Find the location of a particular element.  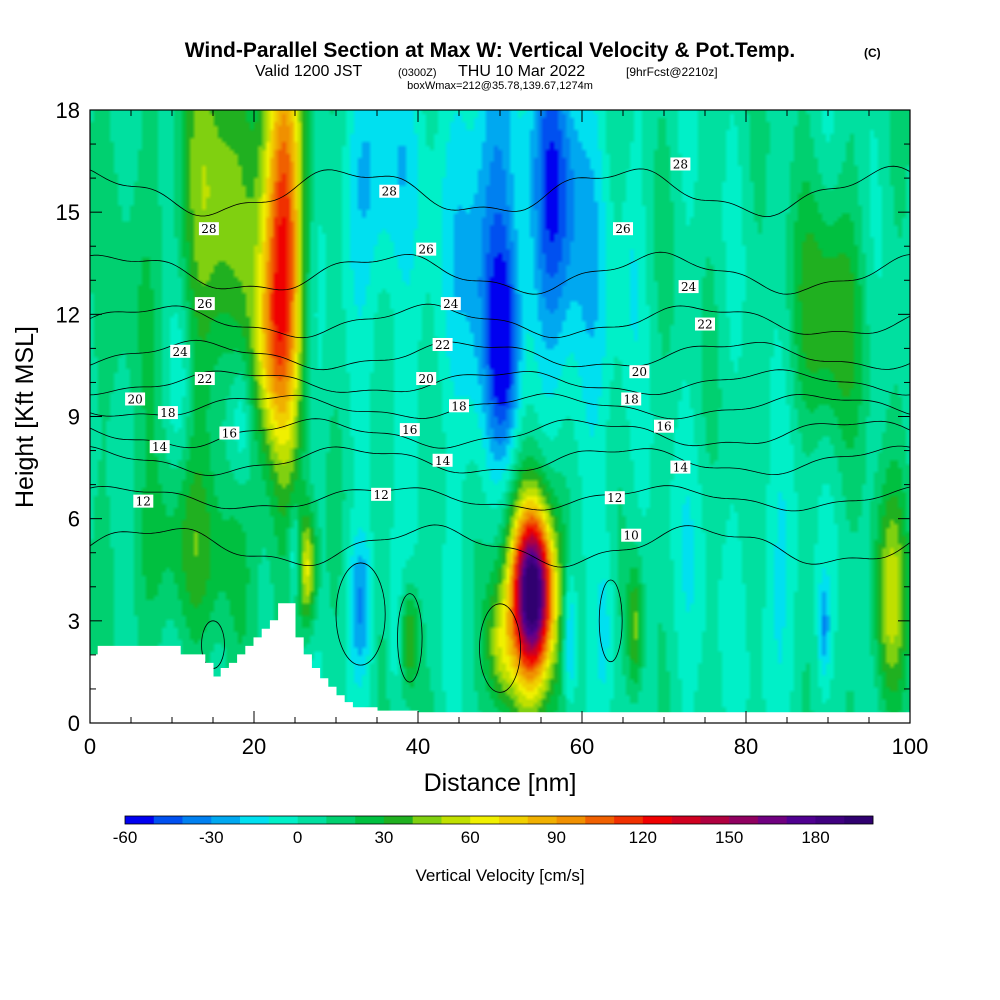

svg-text: 18 is located at coordinates (167, 413).